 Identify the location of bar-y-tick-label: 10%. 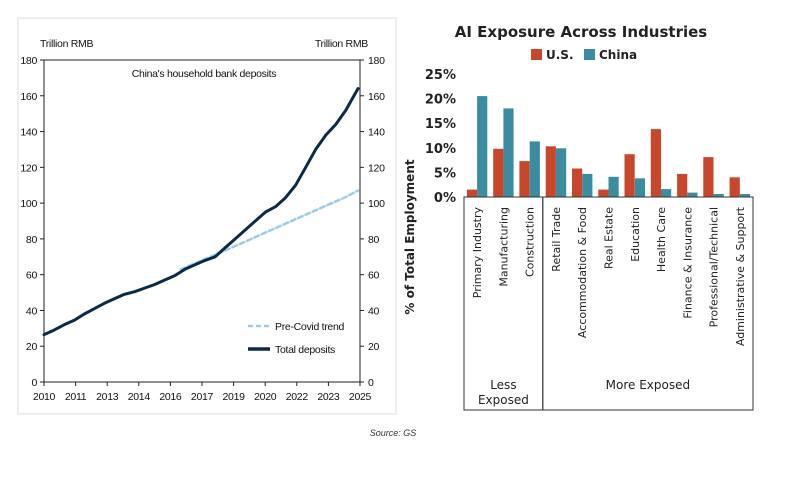
(440, 149).